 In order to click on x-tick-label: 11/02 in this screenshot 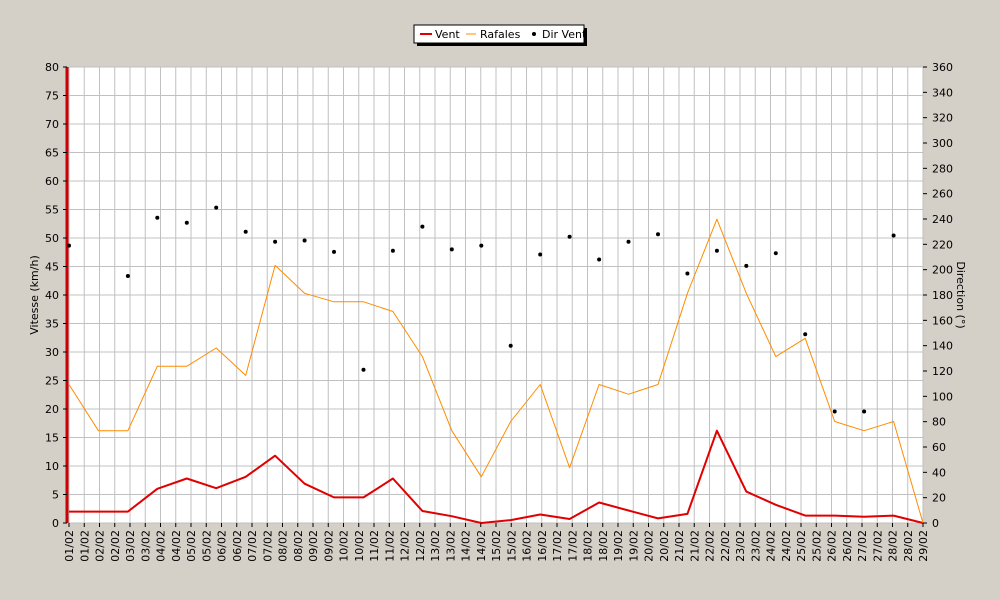, I will do `click(389, 546)`.